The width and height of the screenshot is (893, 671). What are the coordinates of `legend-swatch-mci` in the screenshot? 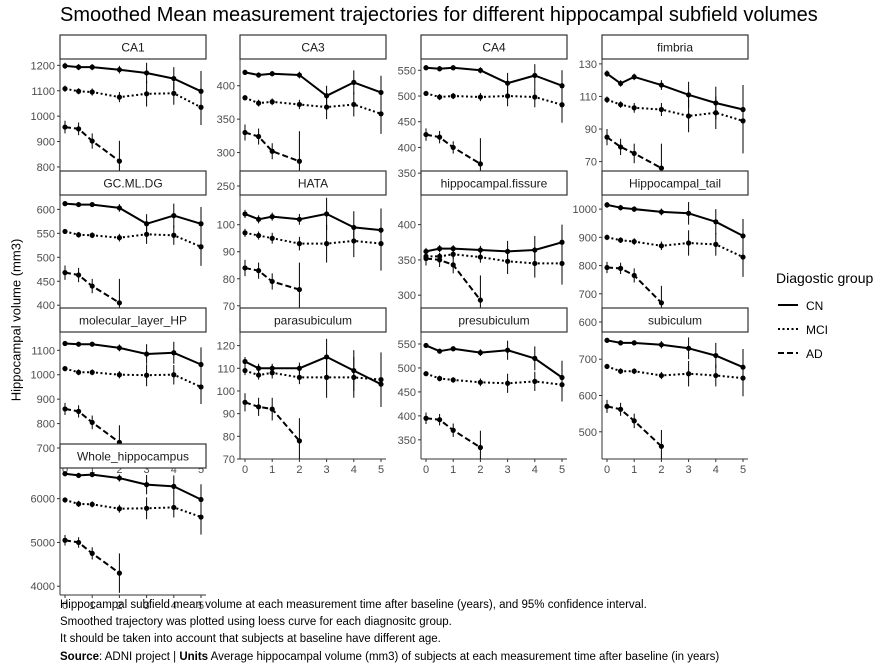 It's located at (788, 329).